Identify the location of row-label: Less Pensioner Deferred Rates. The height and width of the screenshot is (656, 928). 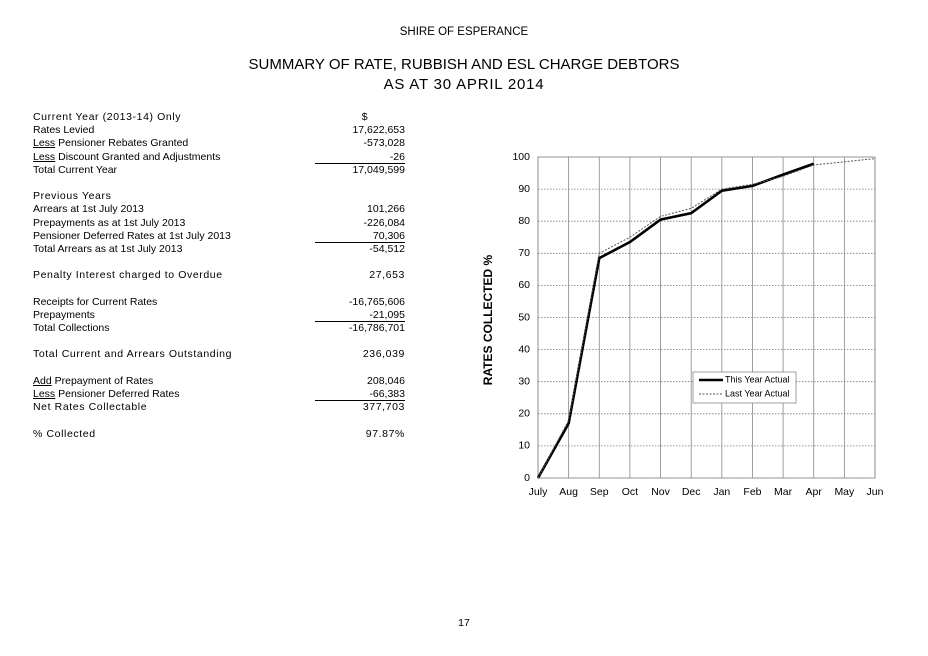
(106, 394).